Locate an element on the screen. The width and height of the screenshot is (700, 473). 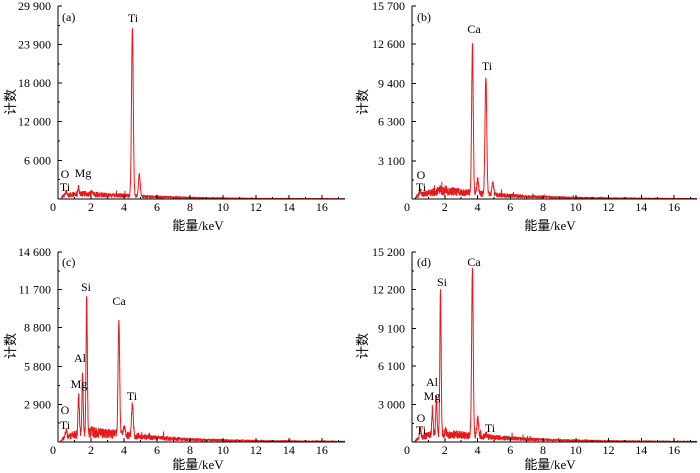
panel-label: (c) is located at coordinates (68, 262).